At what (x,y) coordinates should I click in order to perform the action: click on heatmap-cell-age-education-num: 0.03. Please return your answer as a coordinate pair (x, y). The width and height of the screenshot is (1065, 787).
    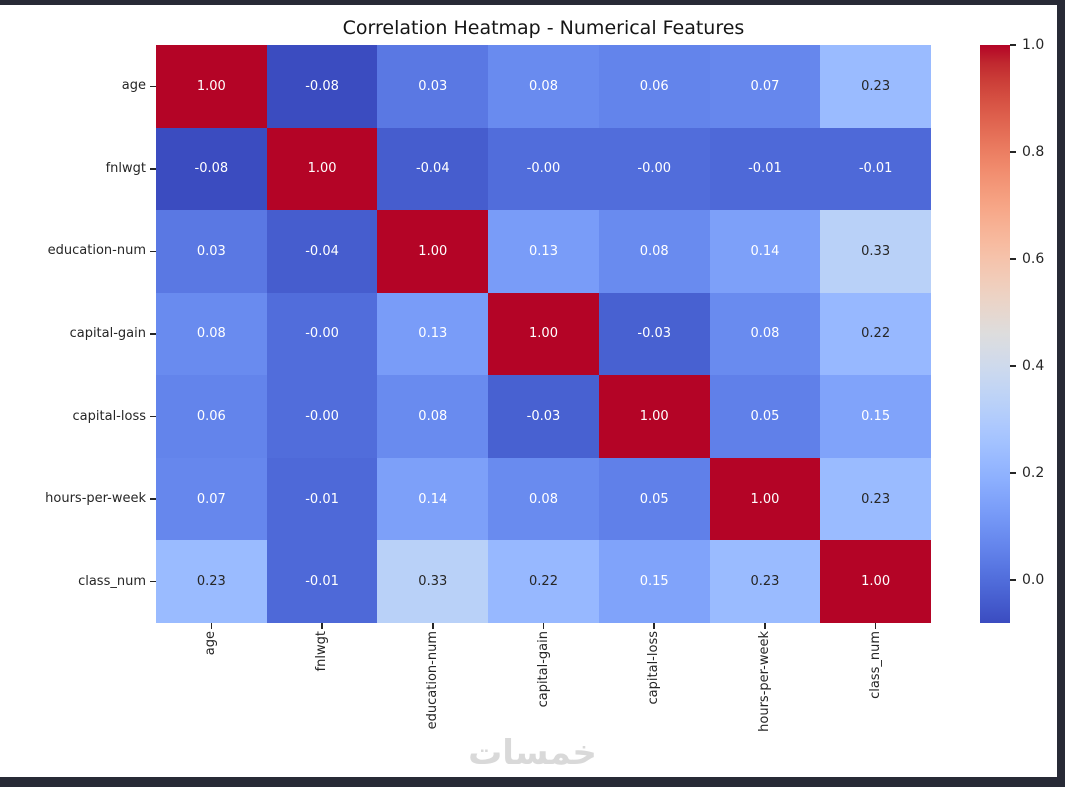
    Looking at the image, I should click on (433, 86).